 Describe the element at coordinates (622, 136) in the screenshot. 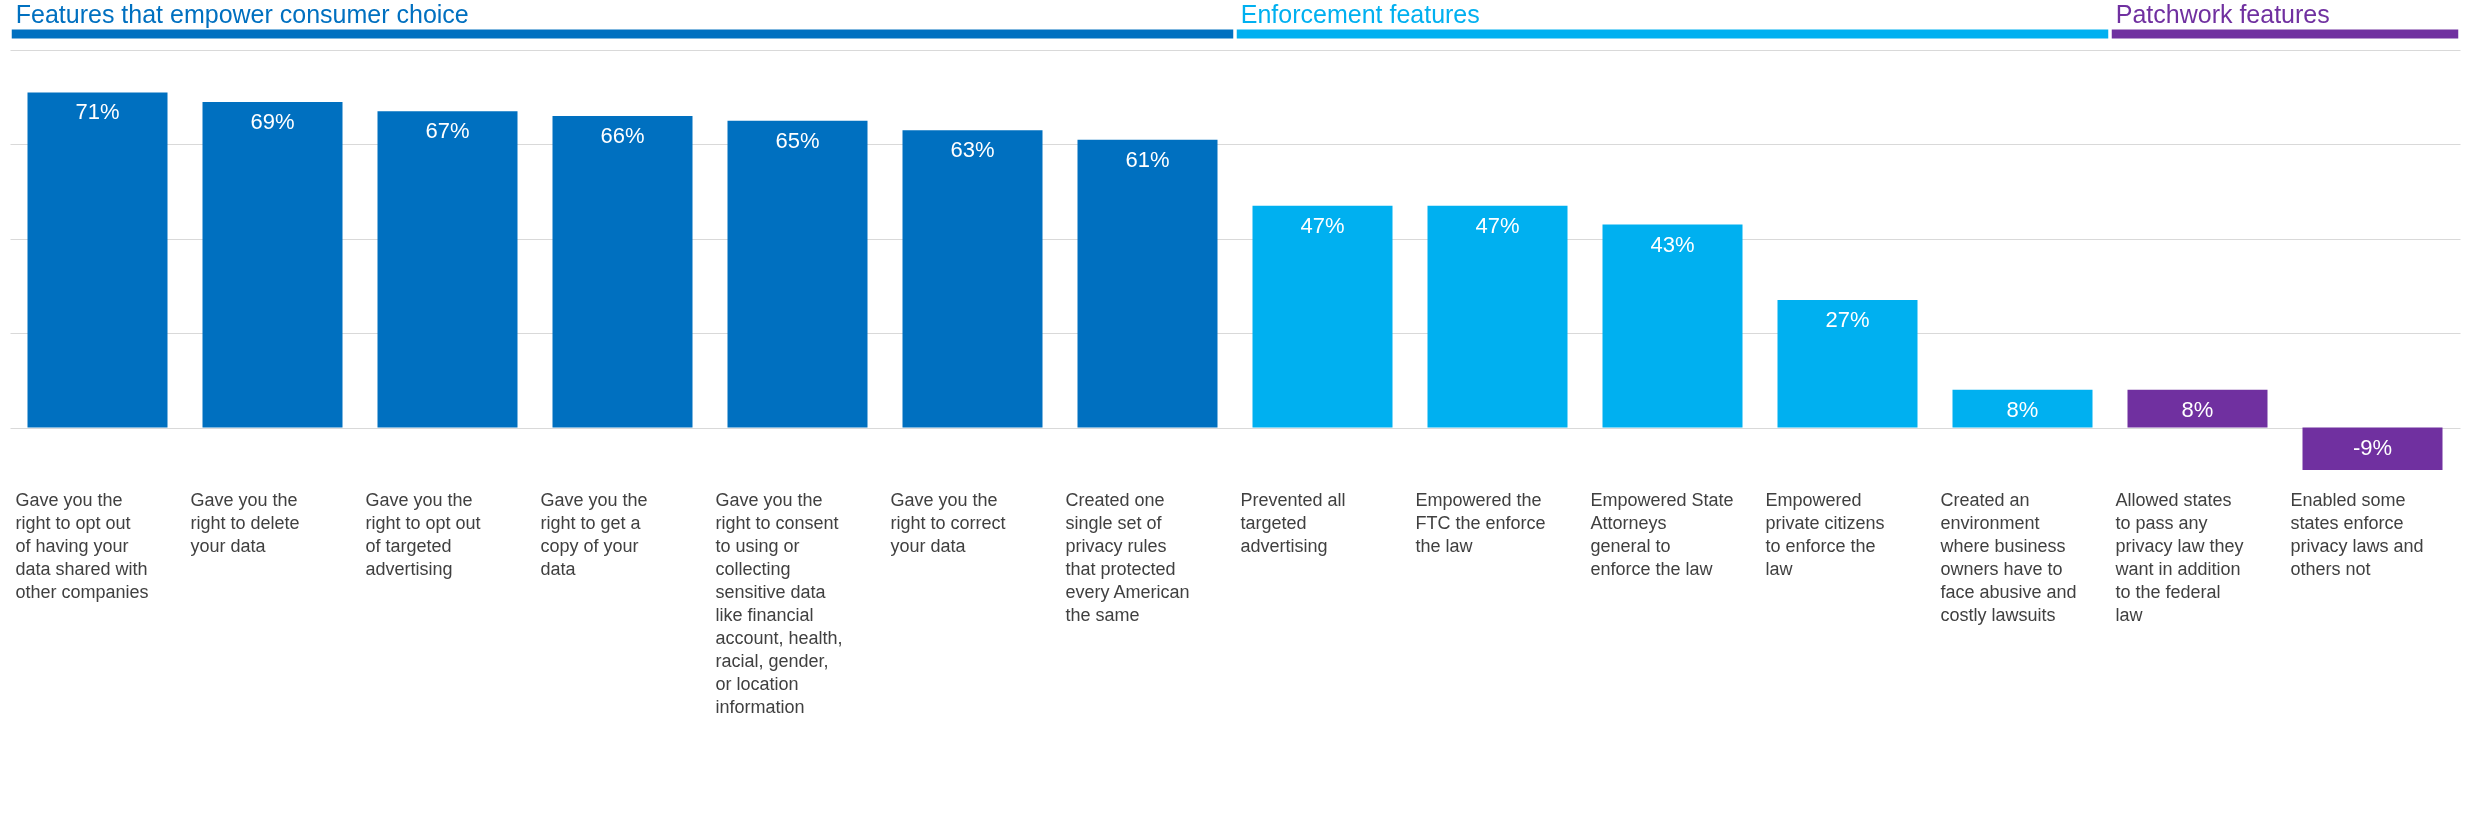

I see `data-label: 66%` at that location.